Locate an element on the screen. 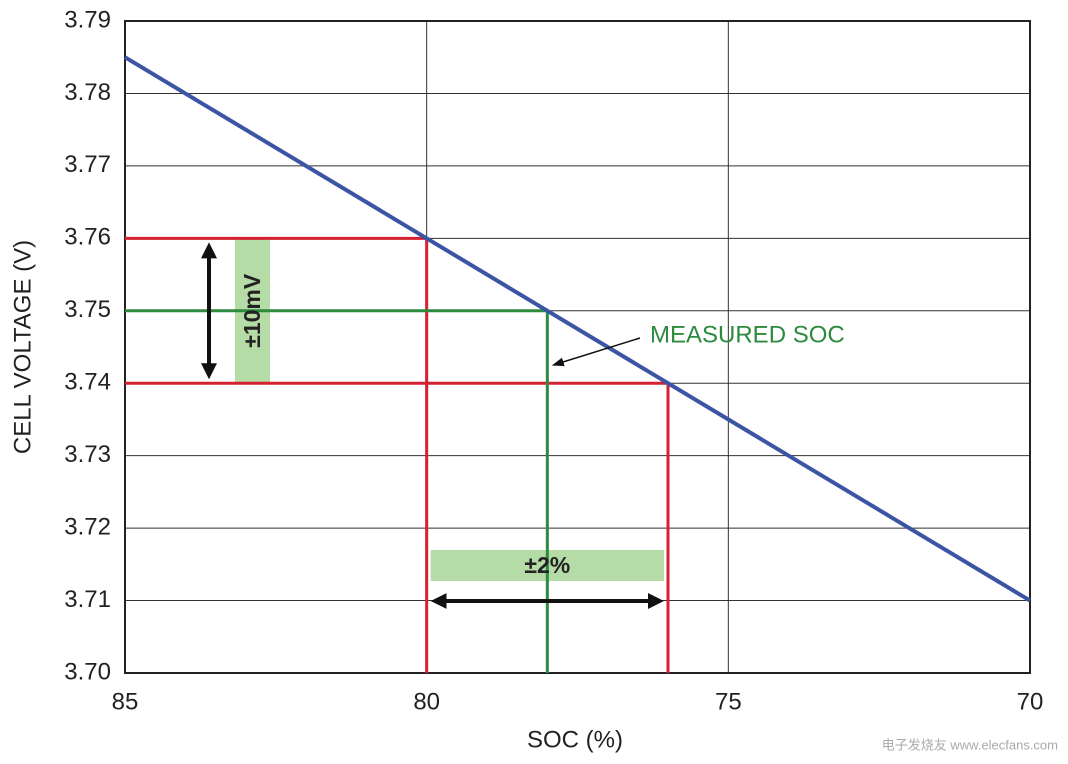 The height and width of the screenshot is (764, 1068). y-tick-label: 3.72 is located at coordinates (87, 526).